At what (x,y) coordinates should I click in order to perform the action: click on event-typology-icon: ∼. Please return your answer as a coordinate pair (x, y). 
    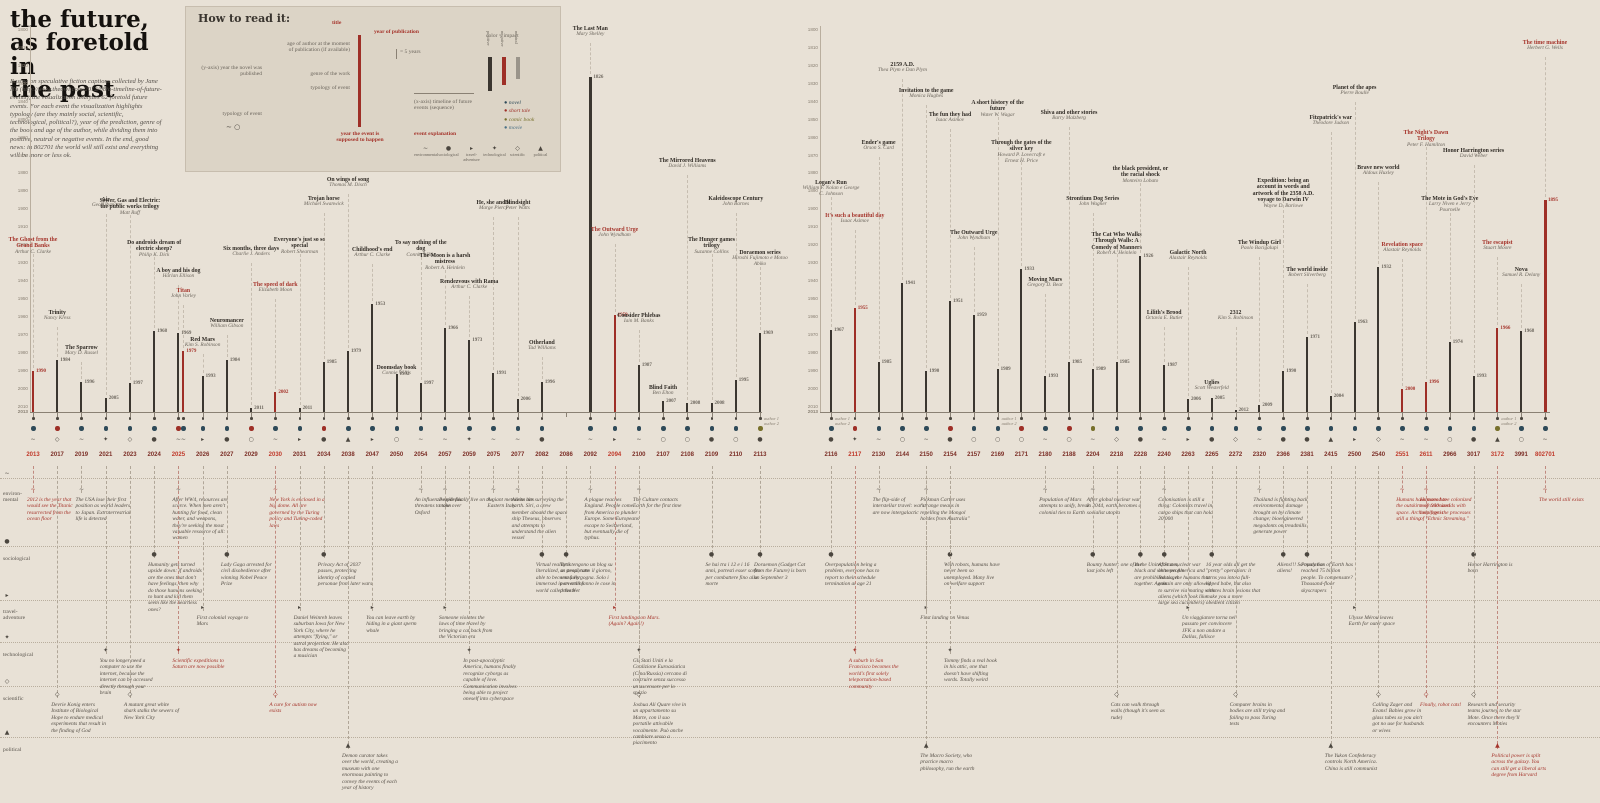
    Looking at the image, I should click on (81, 489).